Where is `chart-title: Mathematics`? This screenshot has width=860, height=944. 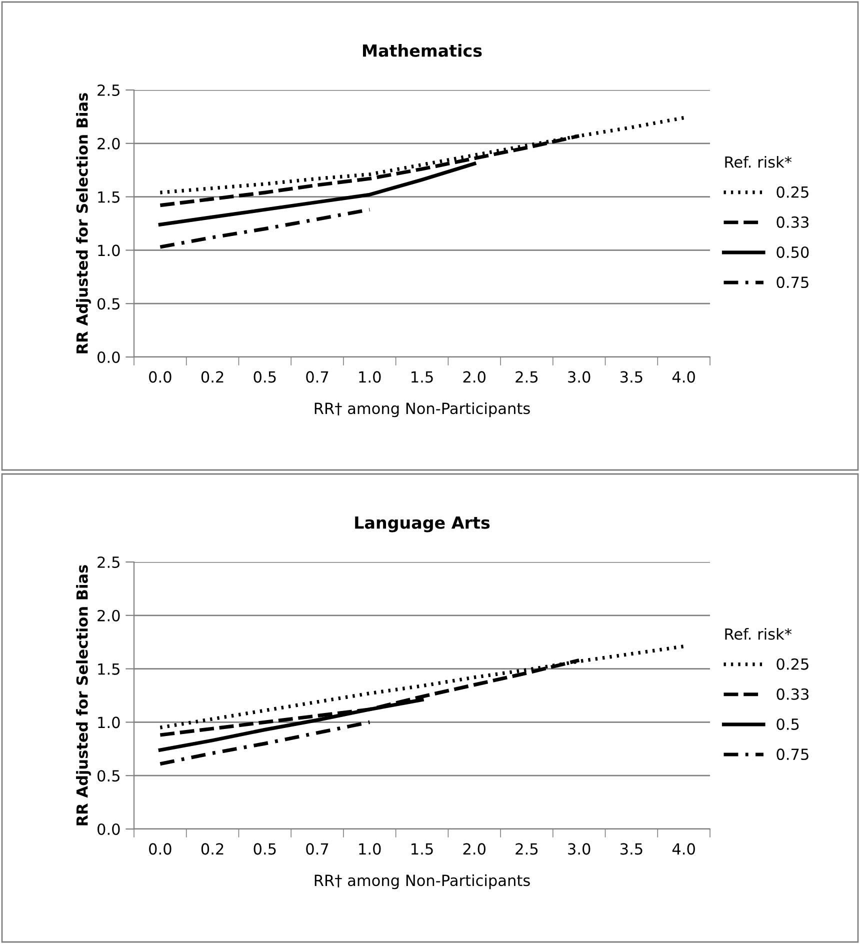
chart-title: Mathematics is located at coordinates (422, 50).